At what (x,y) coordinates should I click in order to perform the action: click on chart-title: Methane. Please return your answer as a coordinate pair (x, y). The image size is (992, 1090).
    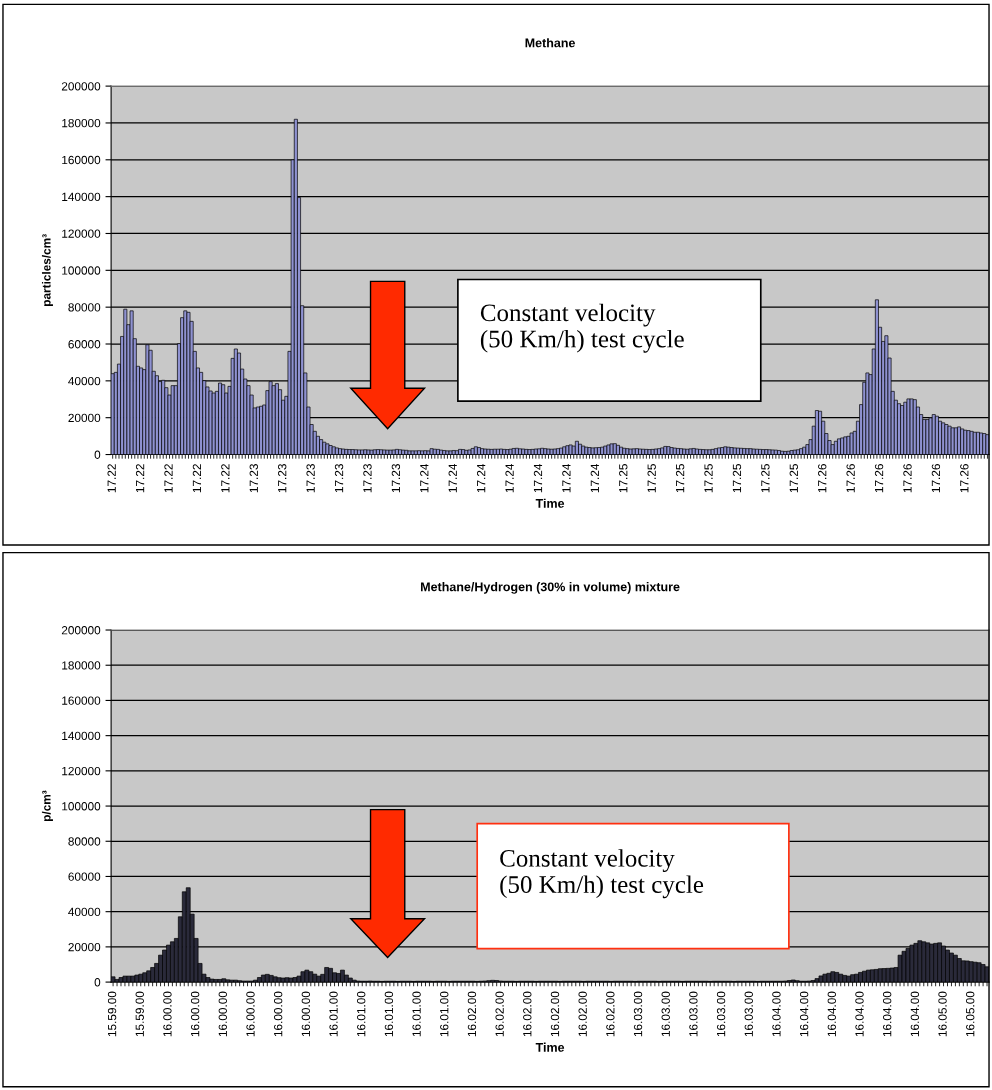
    Looking at the image, I should click on (550, 43).